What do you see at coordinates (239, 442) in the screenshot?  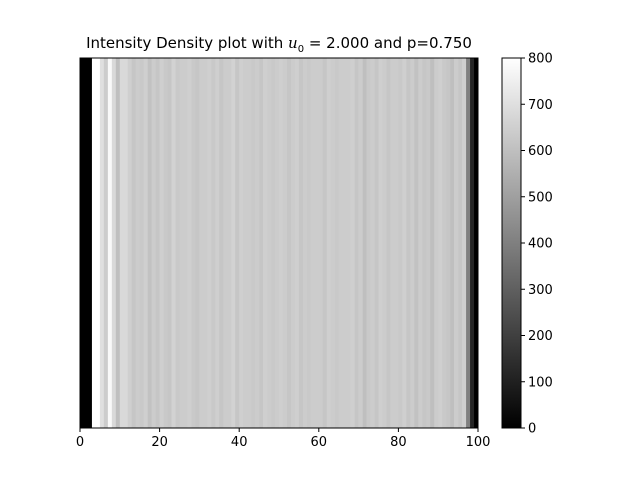 I see `x-tick-label: 40` at bounding box center [239, 442].